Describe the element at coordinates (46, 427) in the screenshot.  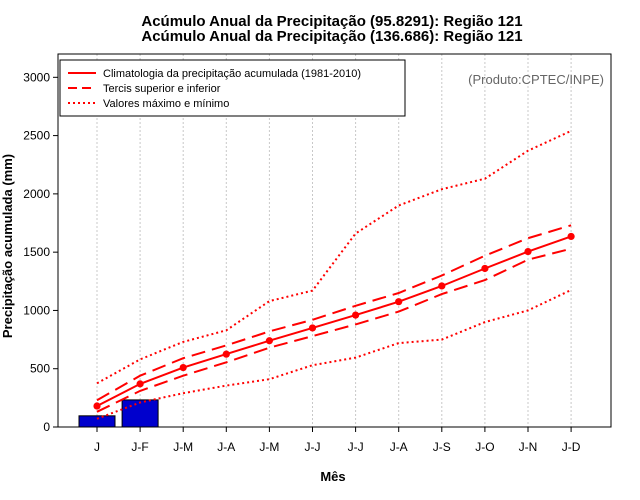
I see `y-tick-label-0: 0` at that location.